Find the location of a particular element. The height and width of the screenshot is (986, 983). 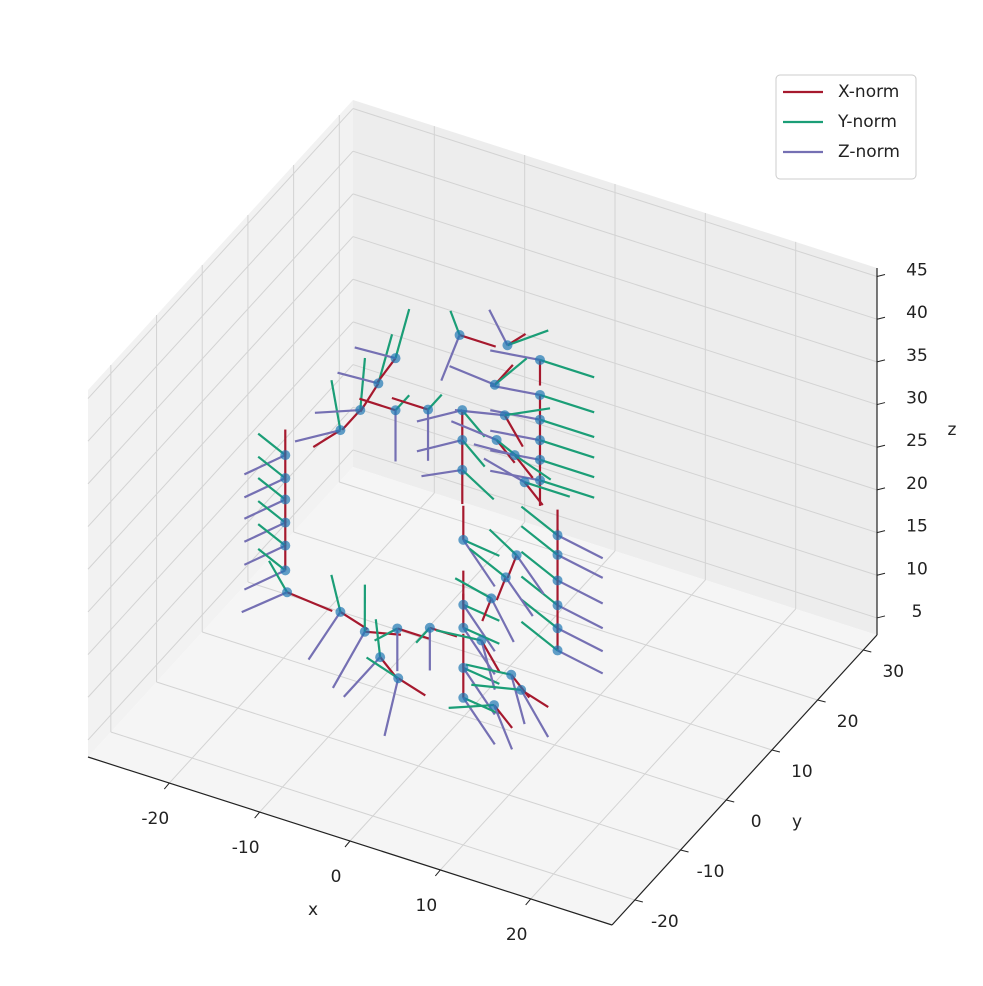

x-tick-label: -20 is located at coordinates (155, 819).